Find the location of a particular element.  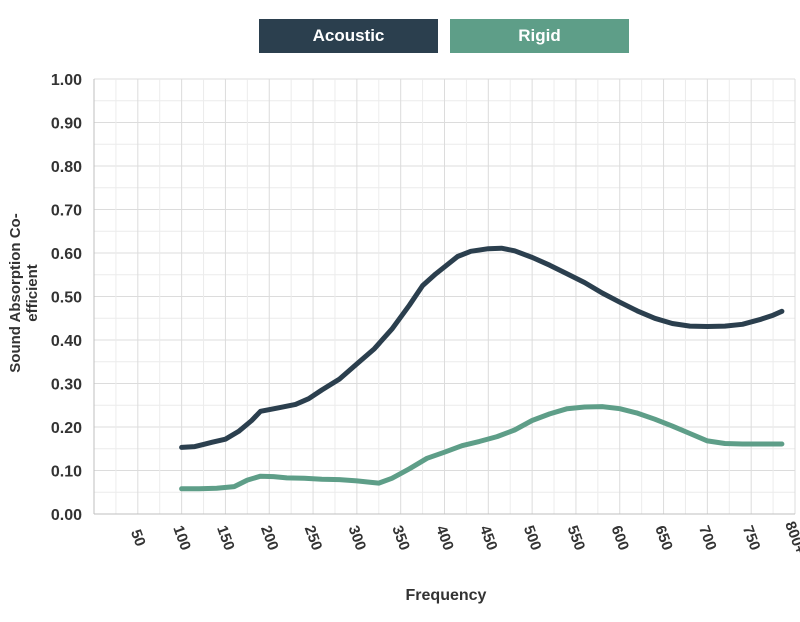

x-tick-label: 550 is located at coordinates (576, 537).